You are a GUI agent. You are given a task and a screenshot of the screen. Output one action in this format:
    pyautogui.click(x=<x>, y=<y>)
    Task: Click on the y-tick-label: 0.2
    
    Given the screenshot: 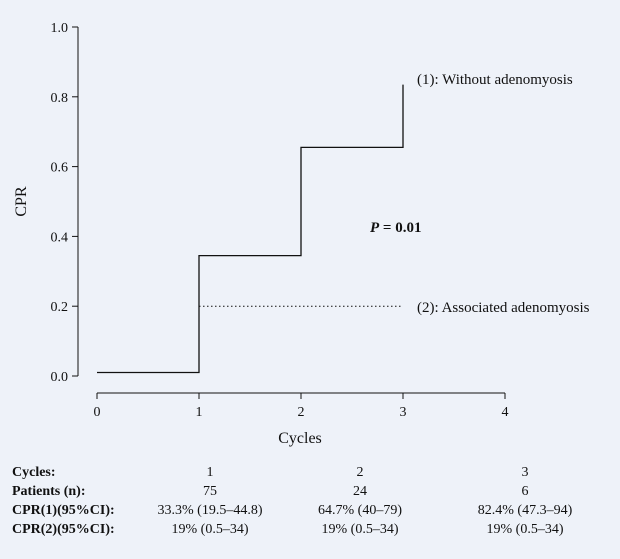 What is the action you would take?
    pyautogui.click(x=60, y=307)
    